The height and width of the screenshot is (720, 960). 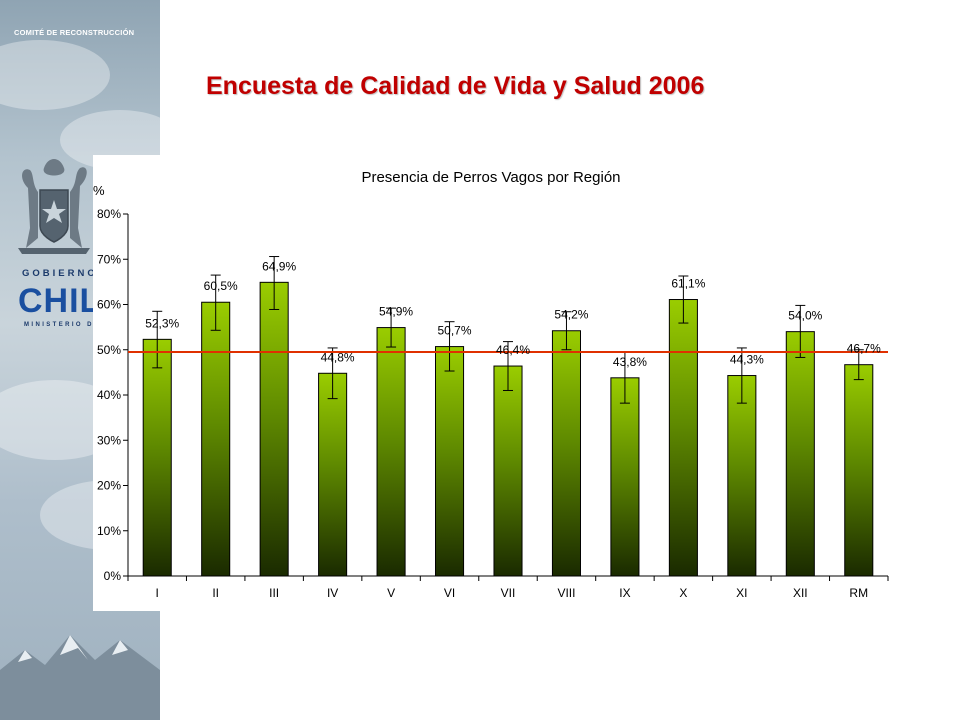 What do you see at coordinates (449, 593) in the screenshot?
I see `x-tick-label: VI` at bounding box center [449, 593].